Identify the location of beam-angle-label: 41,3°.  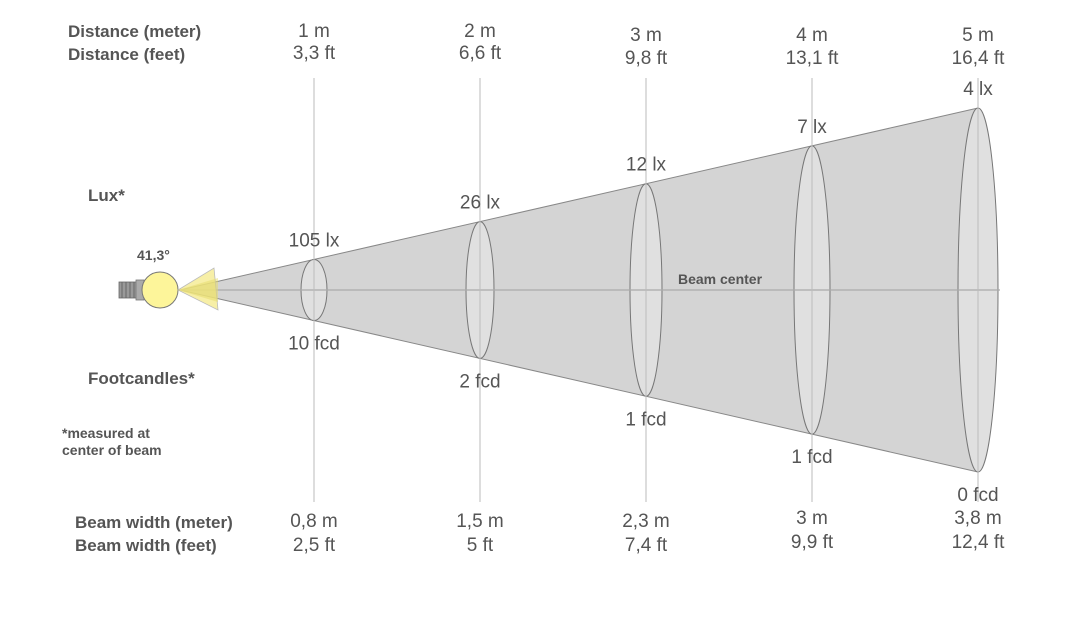
(153, 255).